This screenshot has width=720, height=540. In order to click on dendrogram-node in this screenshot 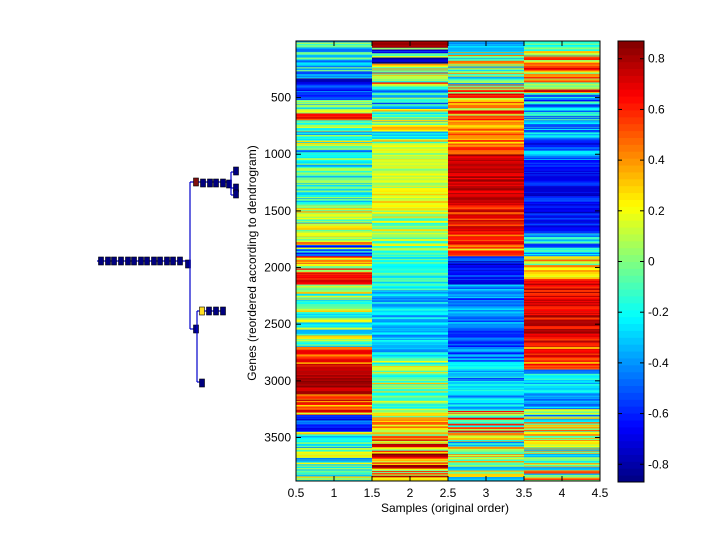, I will do `click(114, 261)`.